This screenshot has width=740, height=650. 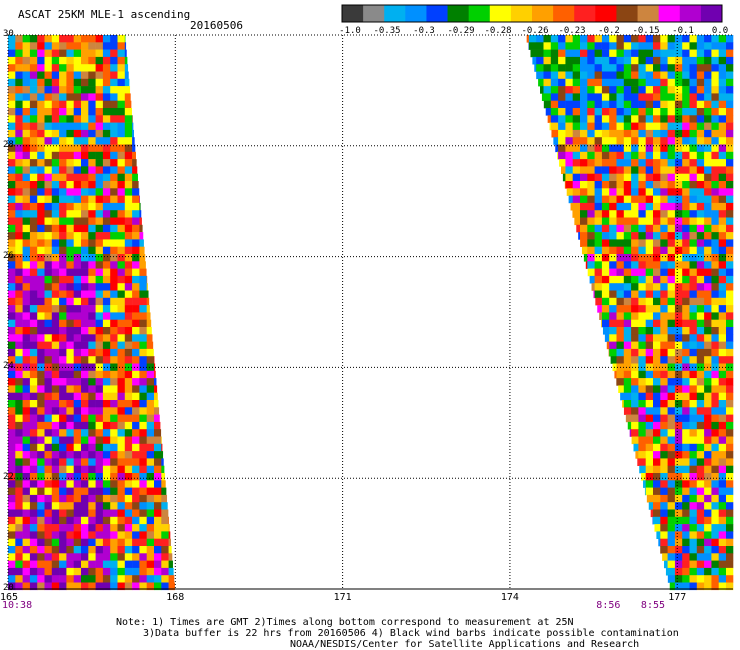 What do you see at coordinates (8, 144) in the screenshot?
I see `y-tick-label: 28` at bounding box center [8, 144].